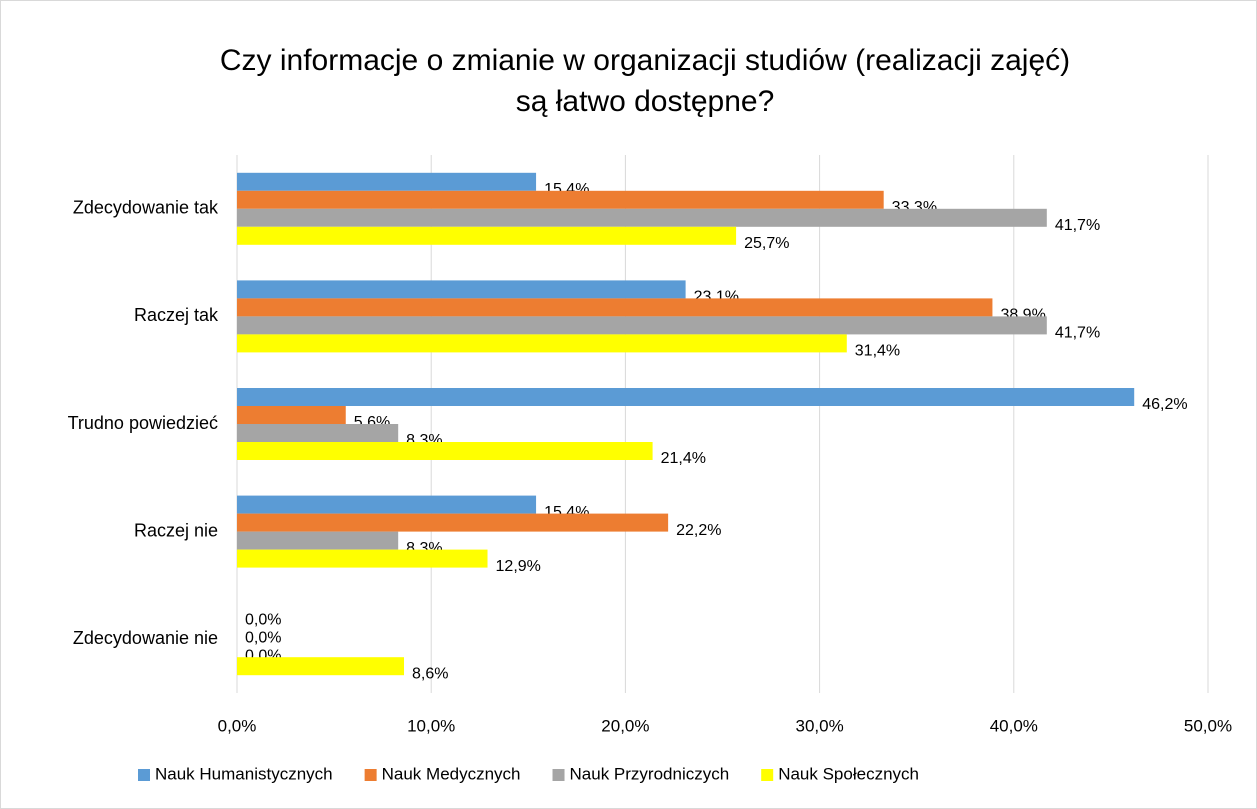 The width and height of the screenshot is (1257, 809). Describe the element at coordinates (625, 725) in the screenshot. I see `x-tick-label: 20,0%` at that location.